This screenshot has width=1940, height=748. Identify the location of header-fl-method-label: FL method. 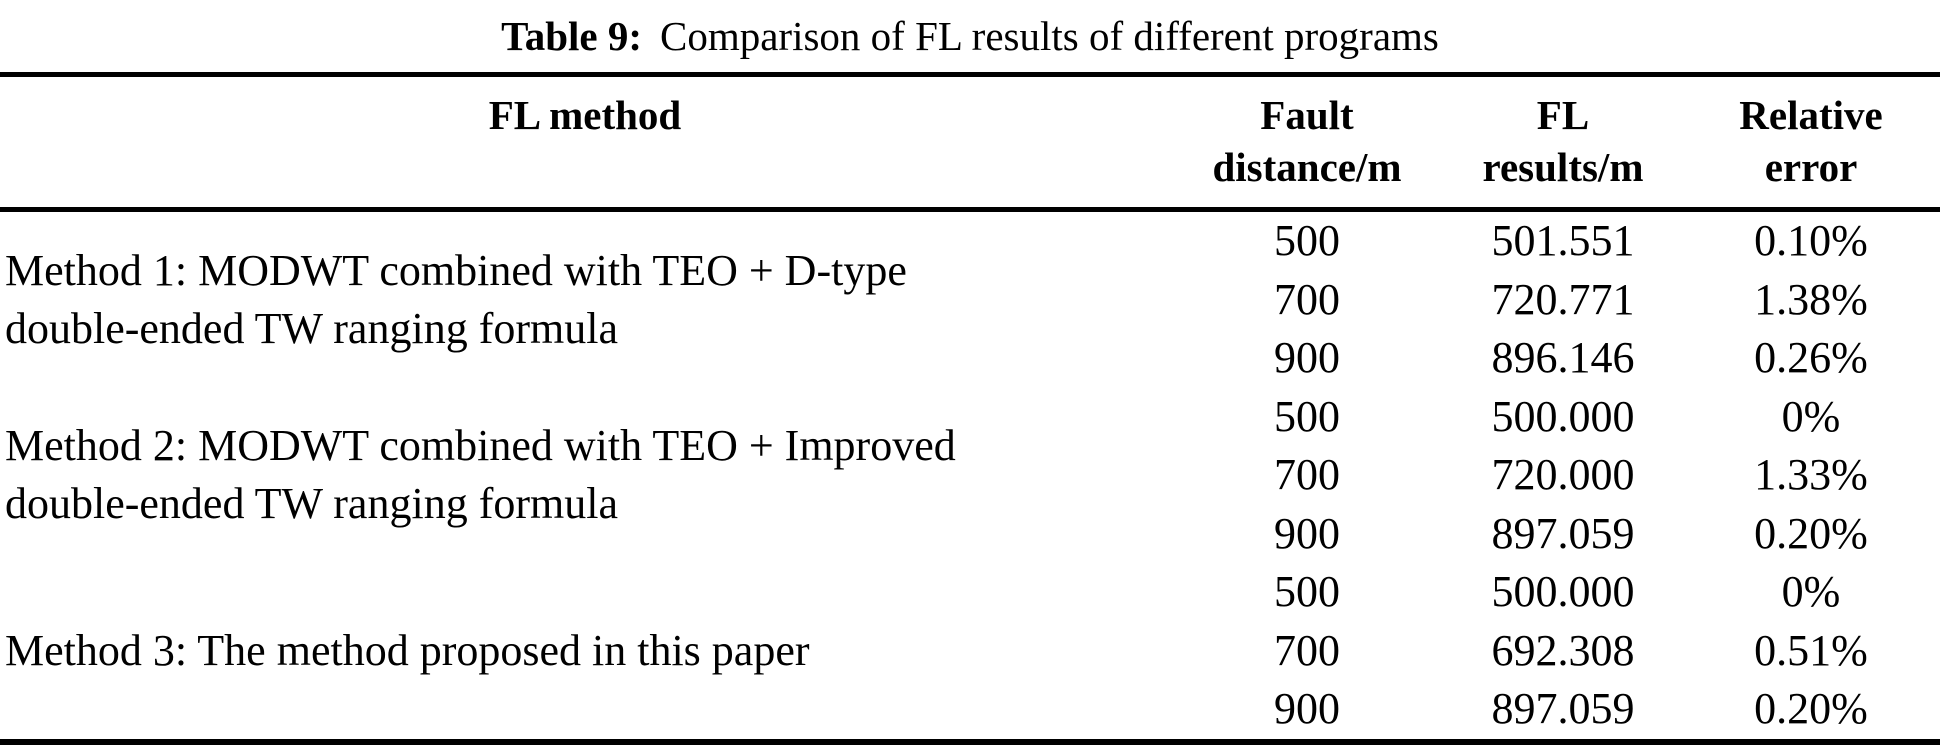
(585, 115).